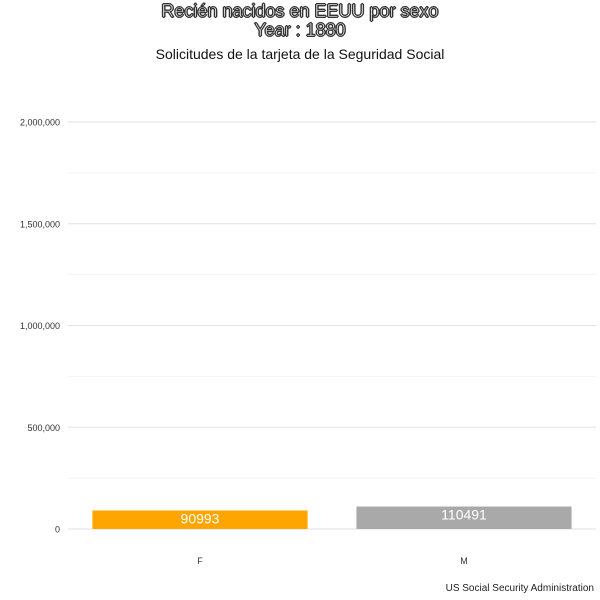 The width and height of the screenshot is (600, 600). I want to click on y-tick-label: 2,000,000, so click(40, 123).